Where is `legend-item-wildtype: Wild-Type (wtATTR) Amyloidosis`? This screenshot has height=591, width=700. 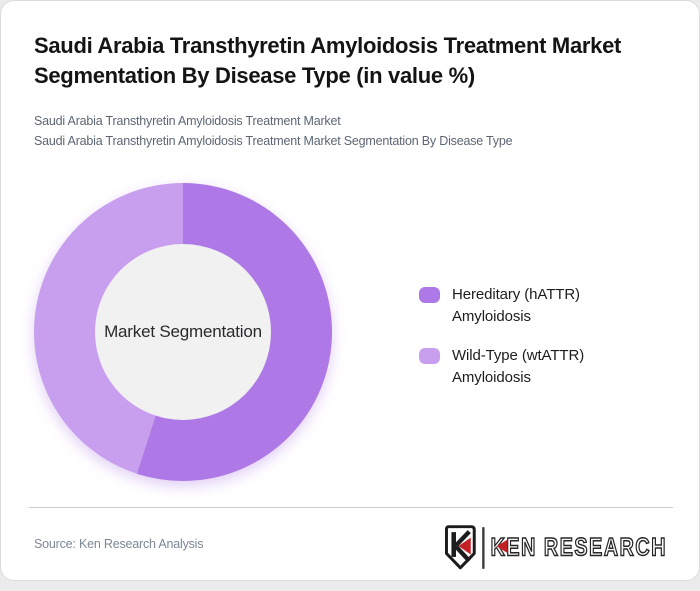
legend-item-wildtype: Wild-Type (wtATTR) Amyloidosis is located at coordinates (501, 367).